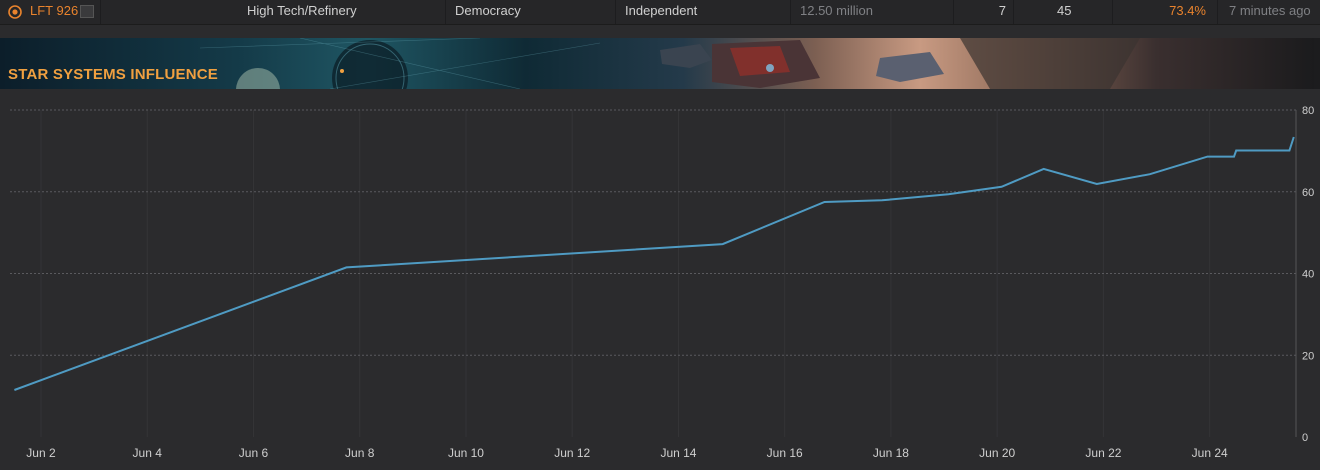 This screenshot has width=1320, height=470. I want to click on x-tick-label: Jun 10, so click(466, 453).